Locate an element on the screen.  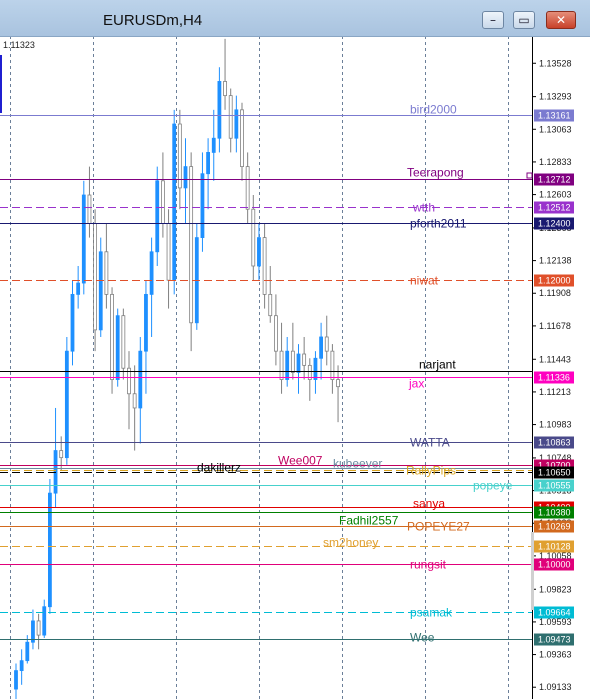
y-tick-label: 1.09363 is located at coordinates (555, 655).